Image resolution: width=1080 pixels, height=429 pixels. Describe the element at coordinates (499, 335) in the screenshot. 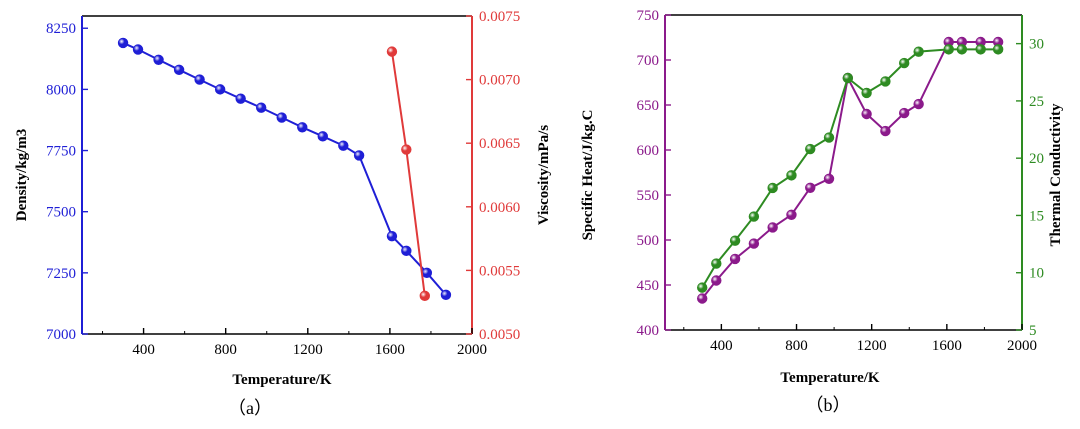

I see `right-y-tick-label: 0.0050` at that location.